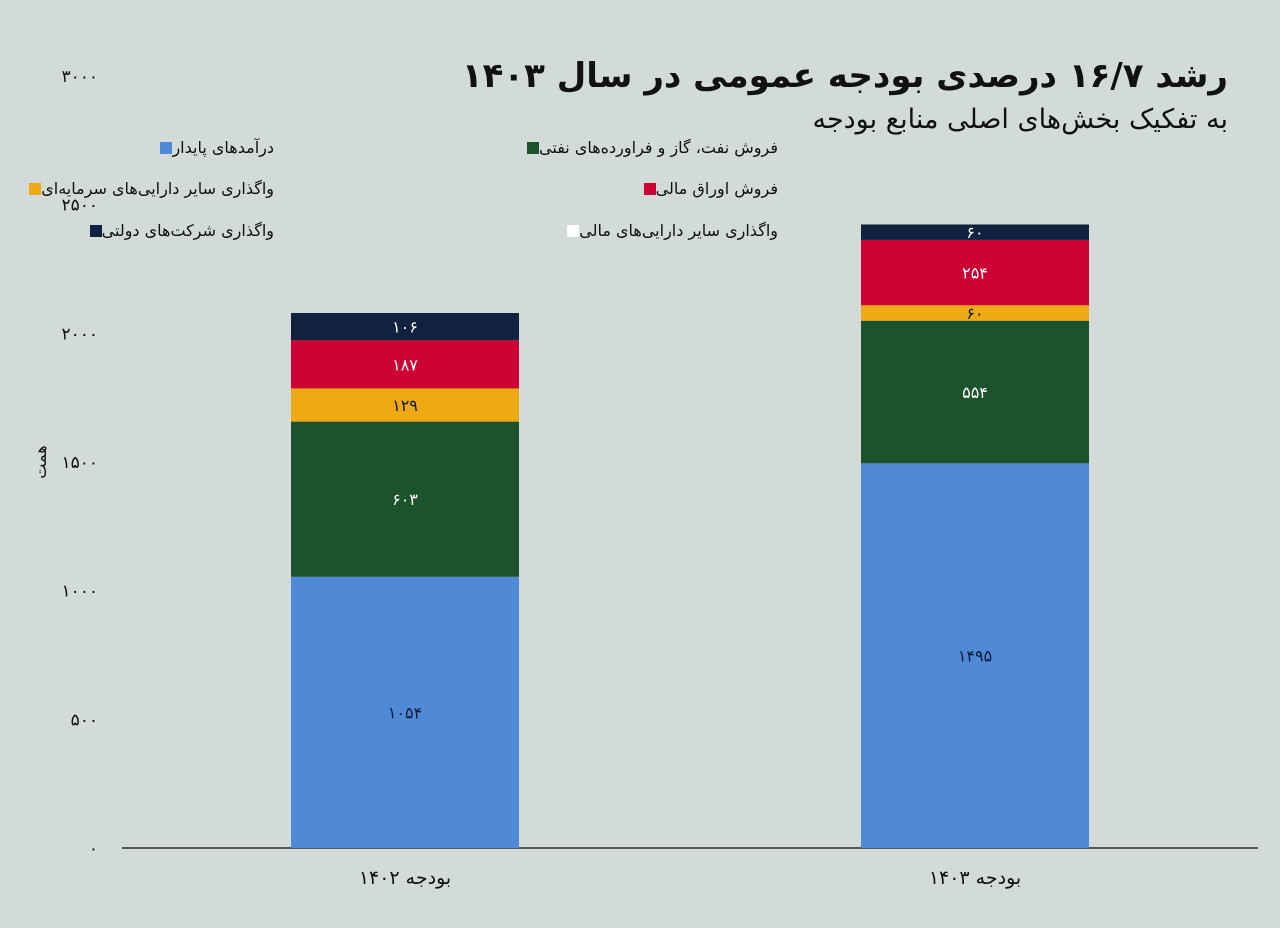 The width and height of the screenshot is (1280, 928). I want to click on y-axis-title: همت, so click(40, 461).